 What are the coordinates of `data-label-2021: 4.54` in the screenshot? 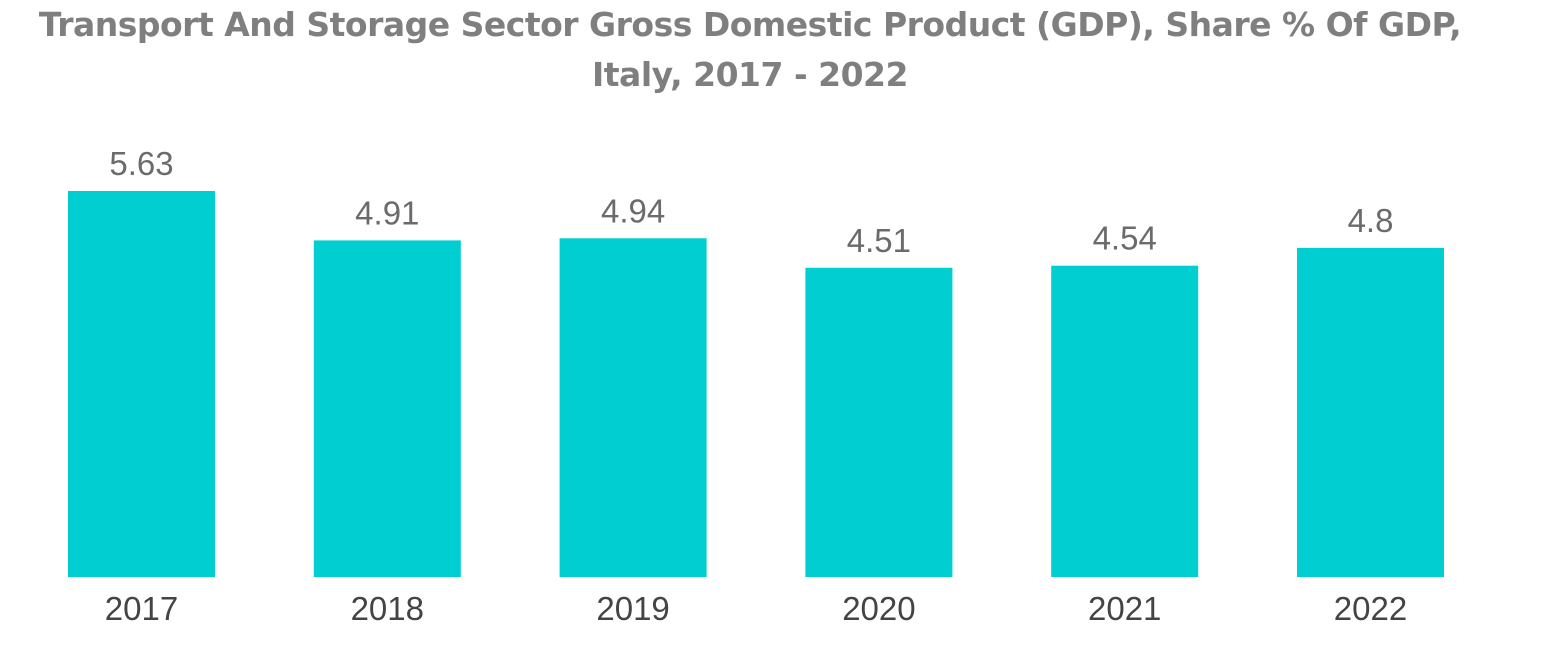 It's located at (1125, 238).